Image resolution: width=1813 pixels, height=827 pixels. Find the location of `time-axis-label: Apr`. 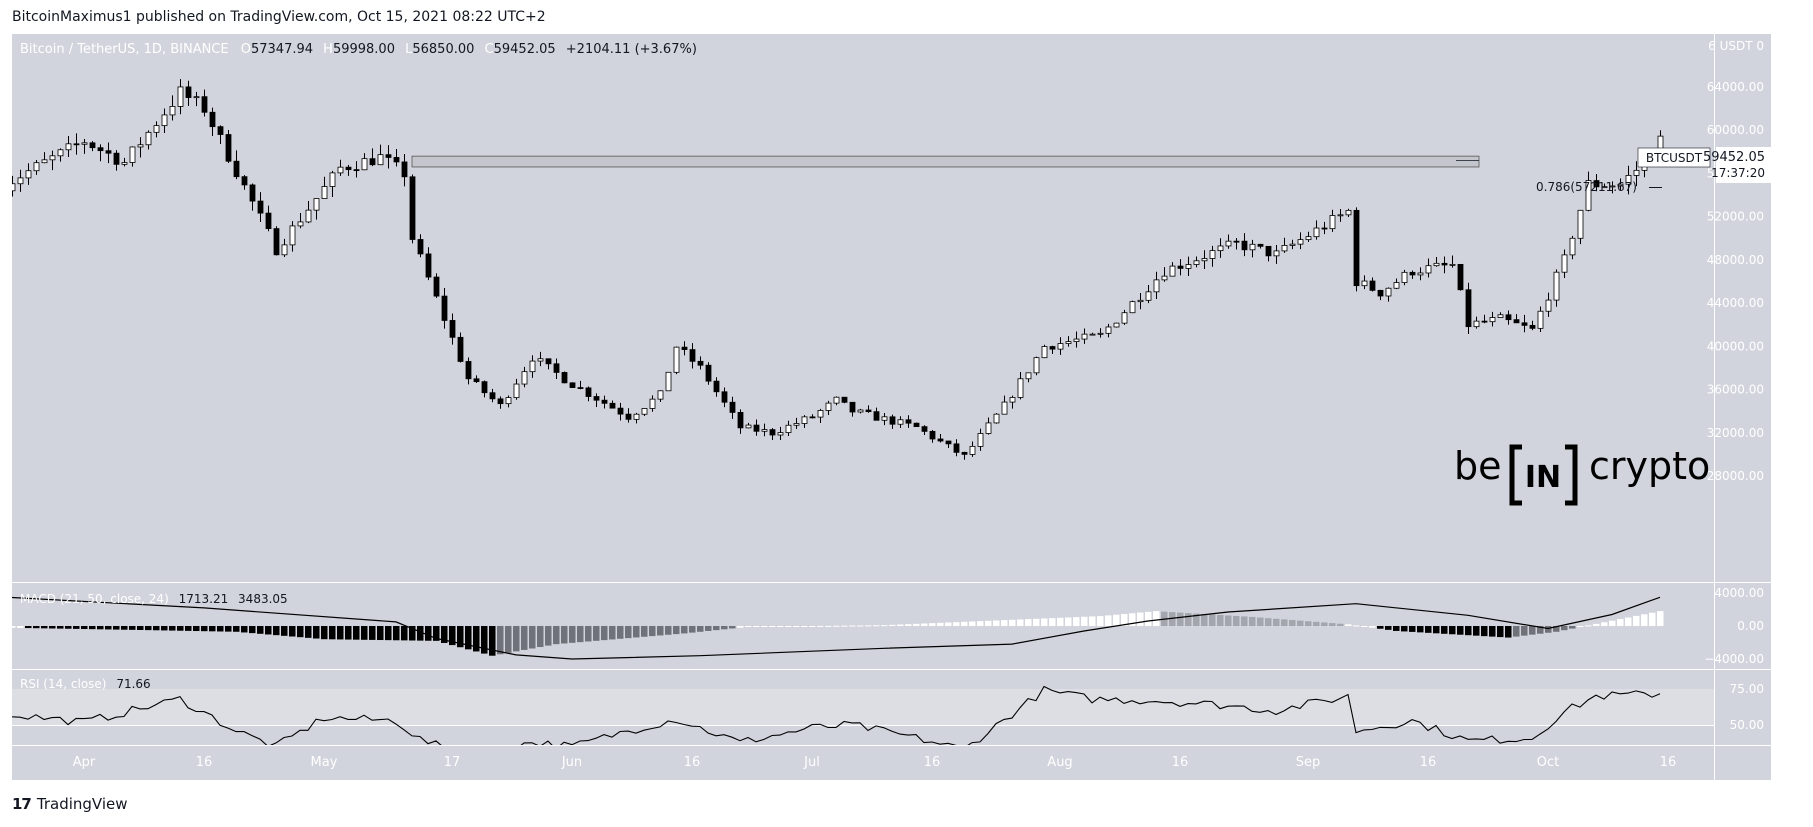

time-axis-label: Apr is located at coordinates (84, 762).